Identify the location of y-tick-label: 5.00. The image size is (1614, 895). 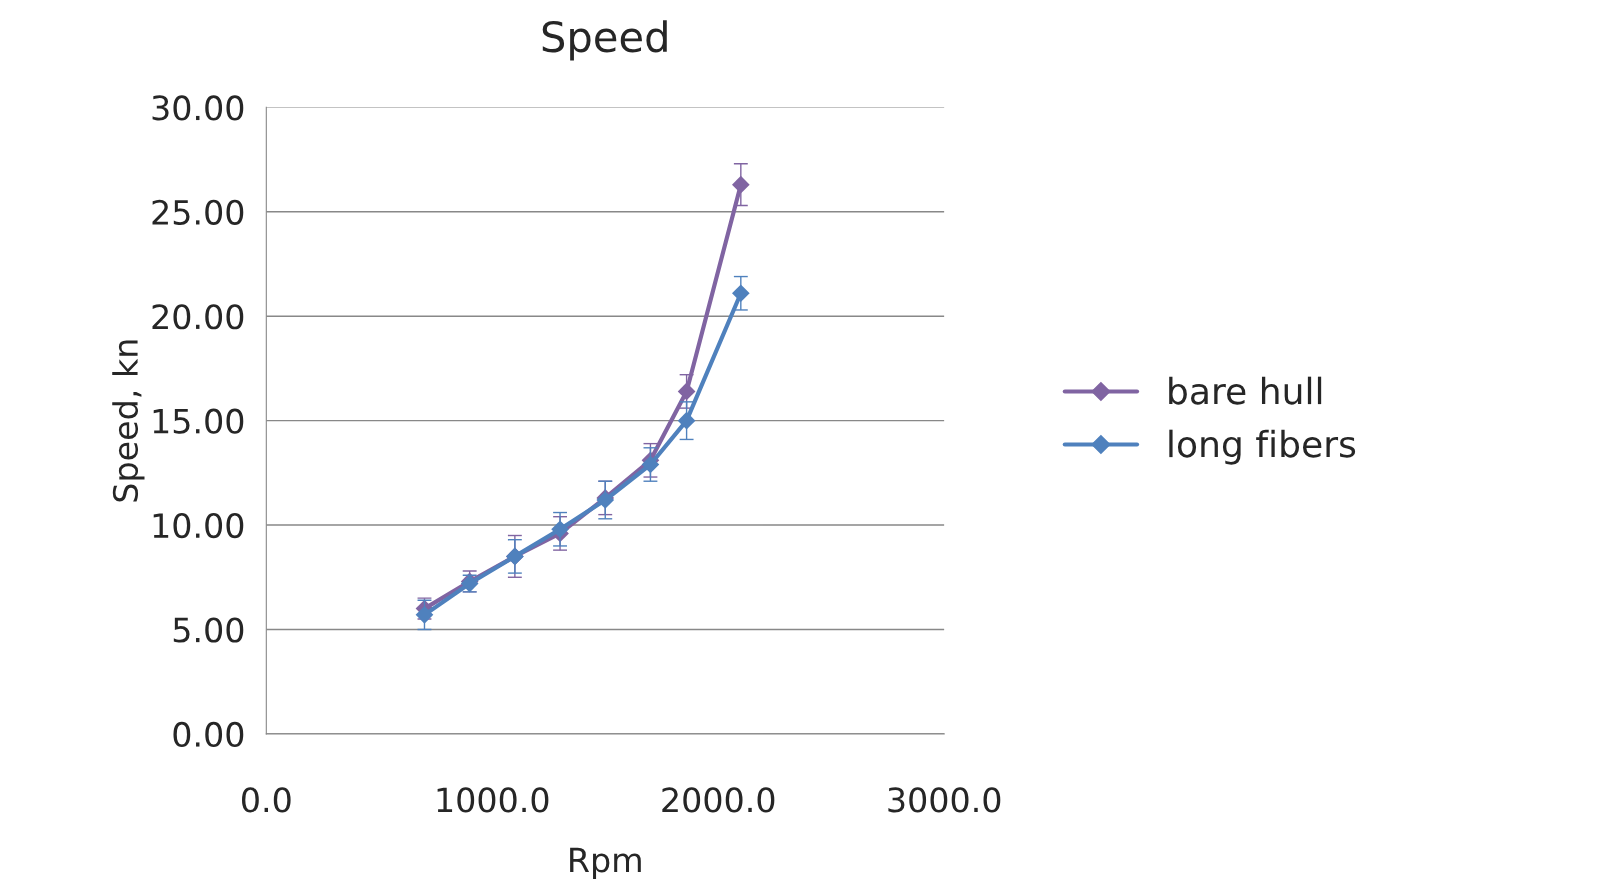
(208, 630).